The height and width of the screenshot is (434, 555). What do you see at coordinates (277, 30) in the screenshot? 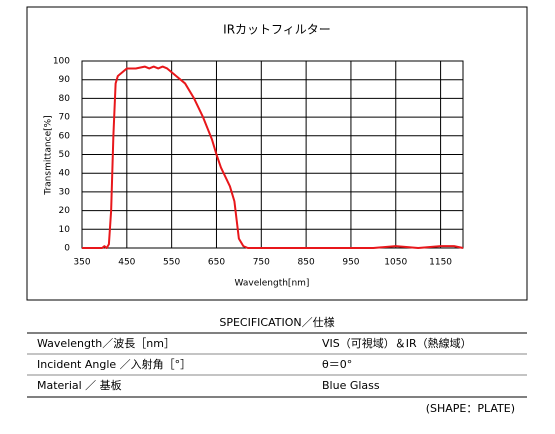
I see `chart-title: IRカットフィルター` at bounding box center [277, 30].